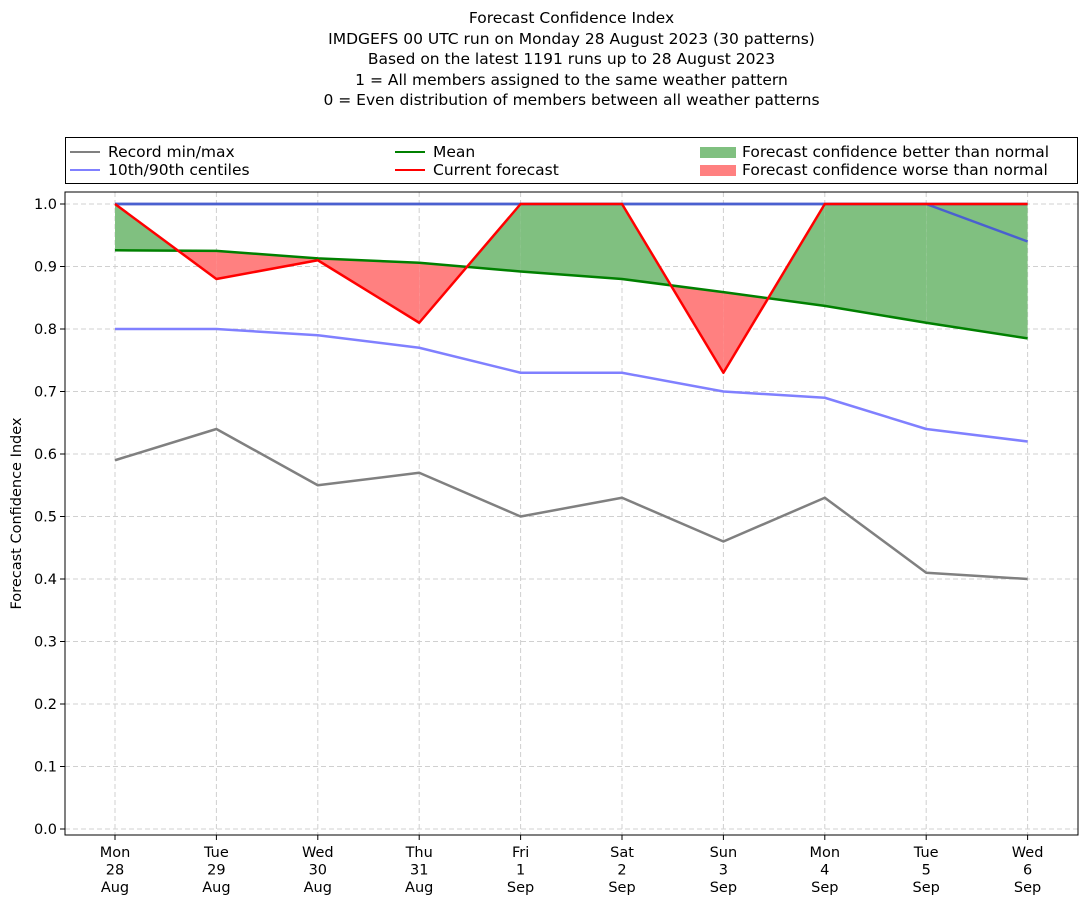 The height and width of the screenshot is (924, 1092). I want to click on y-tick-label: 0.6, so click(45, 455).